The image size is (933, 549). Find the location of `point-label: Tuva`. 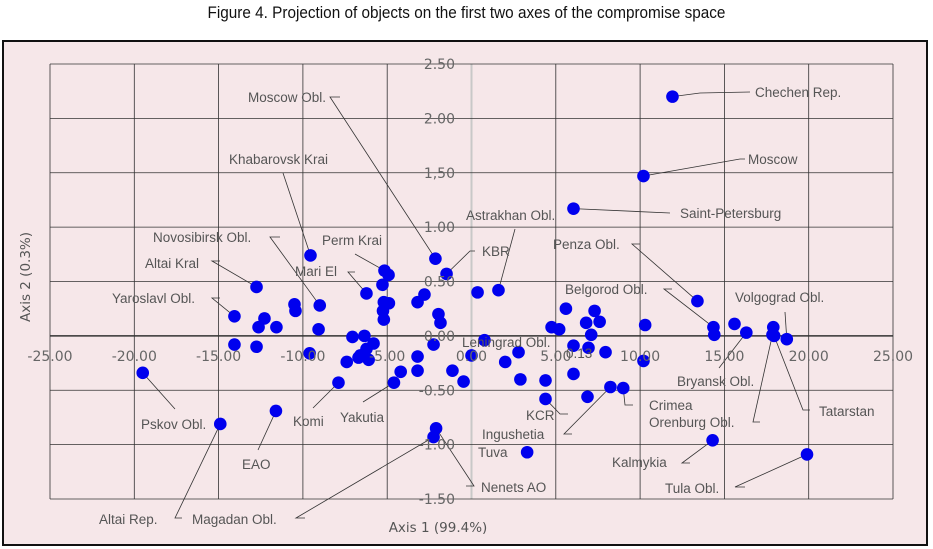

point-label: Tuva is located at coordinates (493, 452).